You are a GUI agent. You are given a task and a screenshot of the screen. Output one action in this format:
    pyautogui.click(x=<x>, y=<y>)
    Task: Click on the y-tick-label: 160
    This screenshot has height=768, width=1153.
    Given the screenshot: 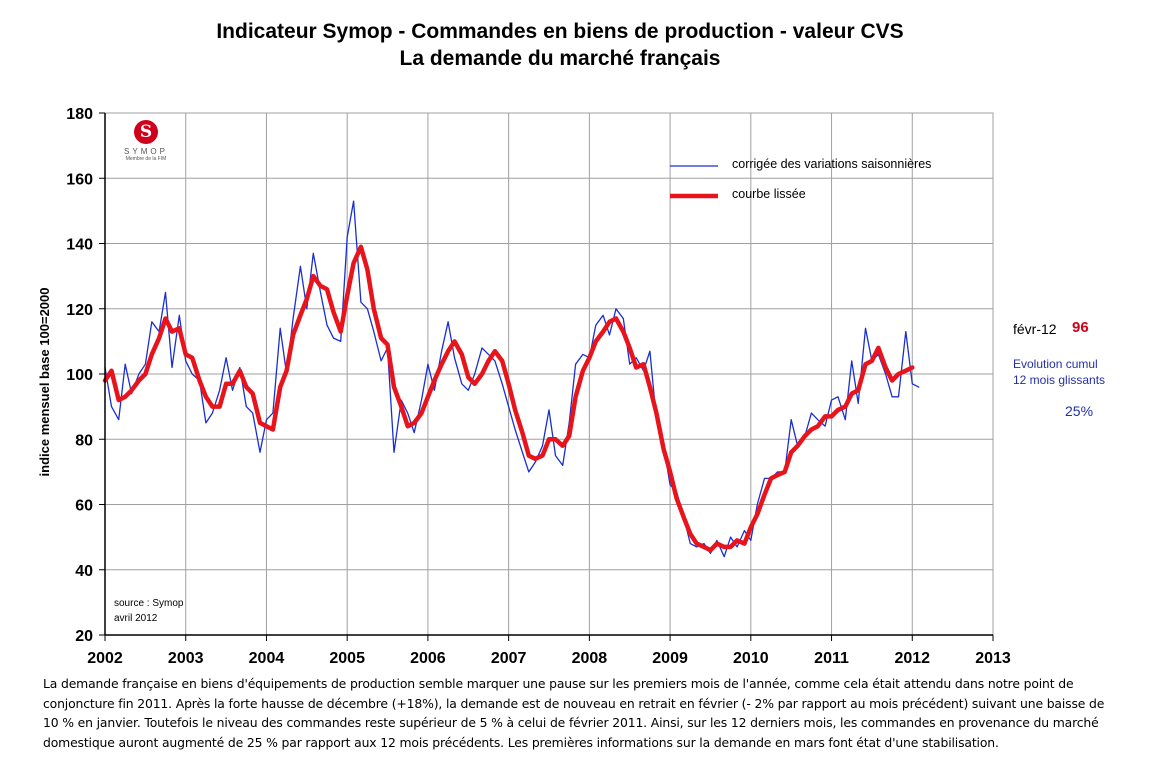 What is the action you would take?
    pyautogui.click(x=79, y=179)
    